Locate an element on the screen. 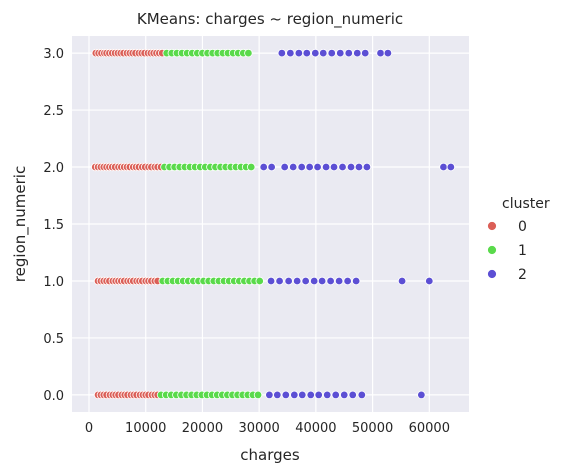 The height and width of the screenshot is (474, 584). y-tick-label: 2.5 is located at coordinates (53, 111).